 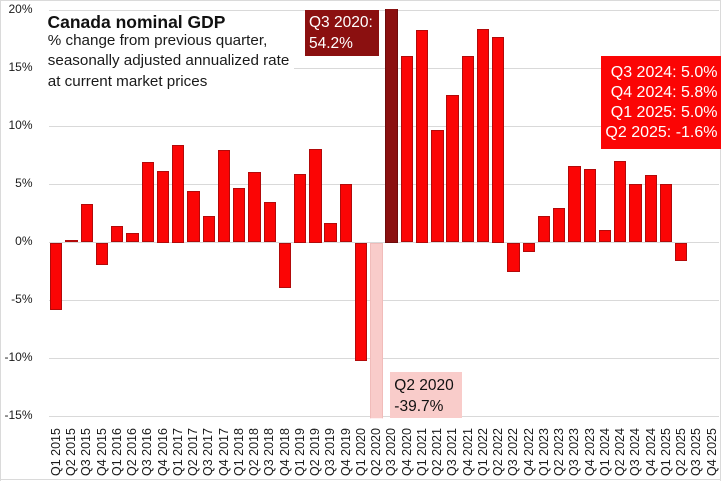 I want to click on annotation-q2-2020-trough: Q2 2020 -39.7%, so click(x=426, y=395).